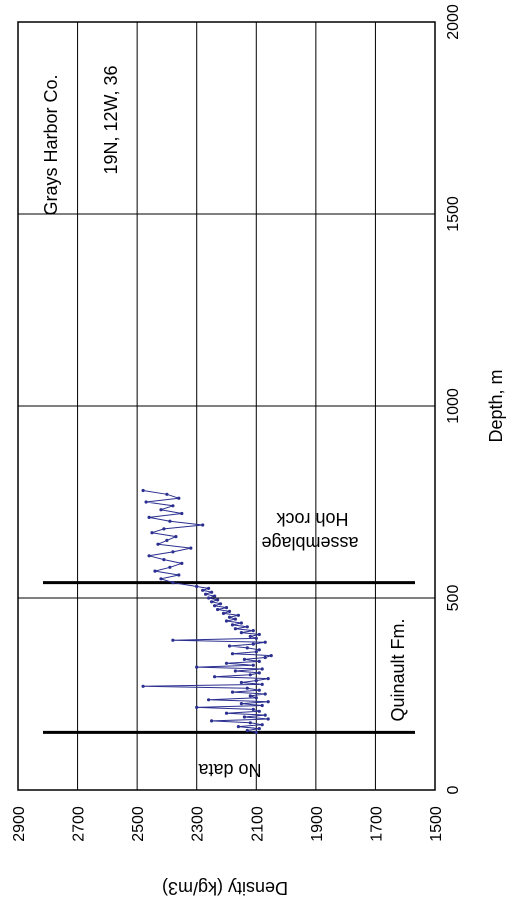  I want to click on depth-tick-label: 500, so click(453, 598).